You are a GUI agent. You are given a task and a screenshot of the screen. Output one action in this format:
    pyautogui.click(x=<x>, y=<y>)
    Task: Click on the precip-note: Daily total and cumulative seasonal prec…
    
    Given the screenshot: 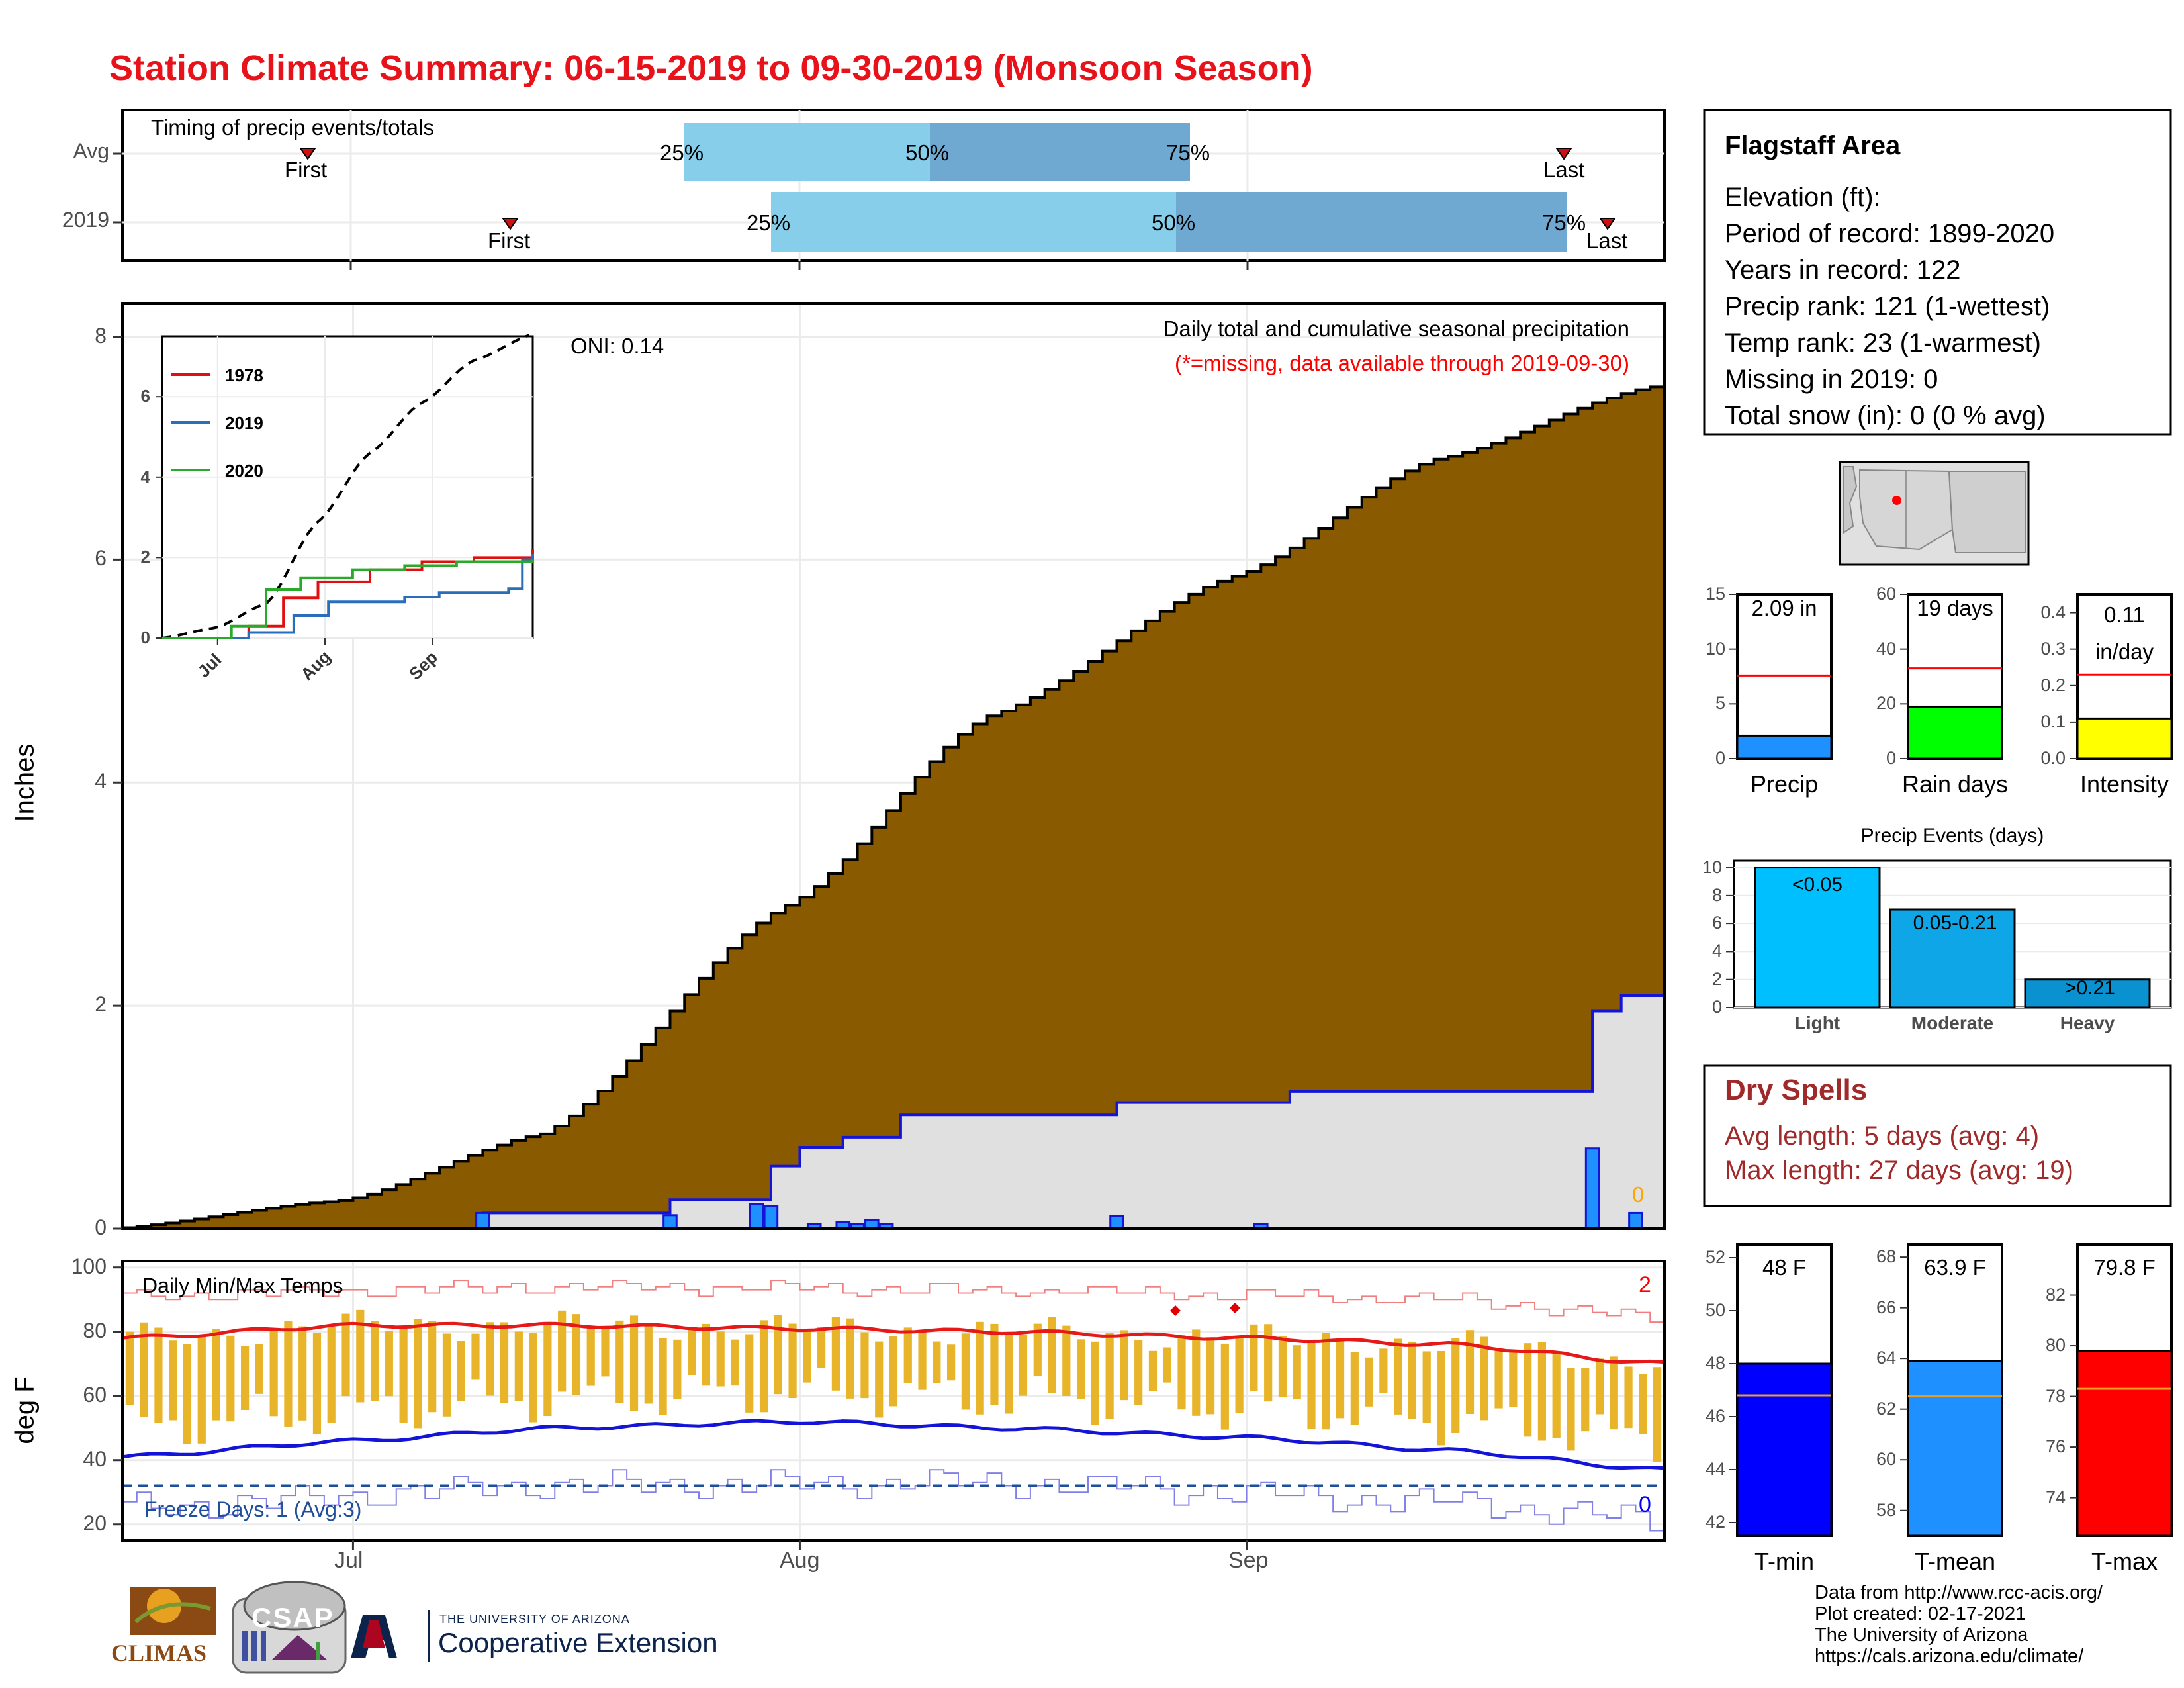 What is the action you would take?
    pyautogui.click(x=1396, y=328)
    